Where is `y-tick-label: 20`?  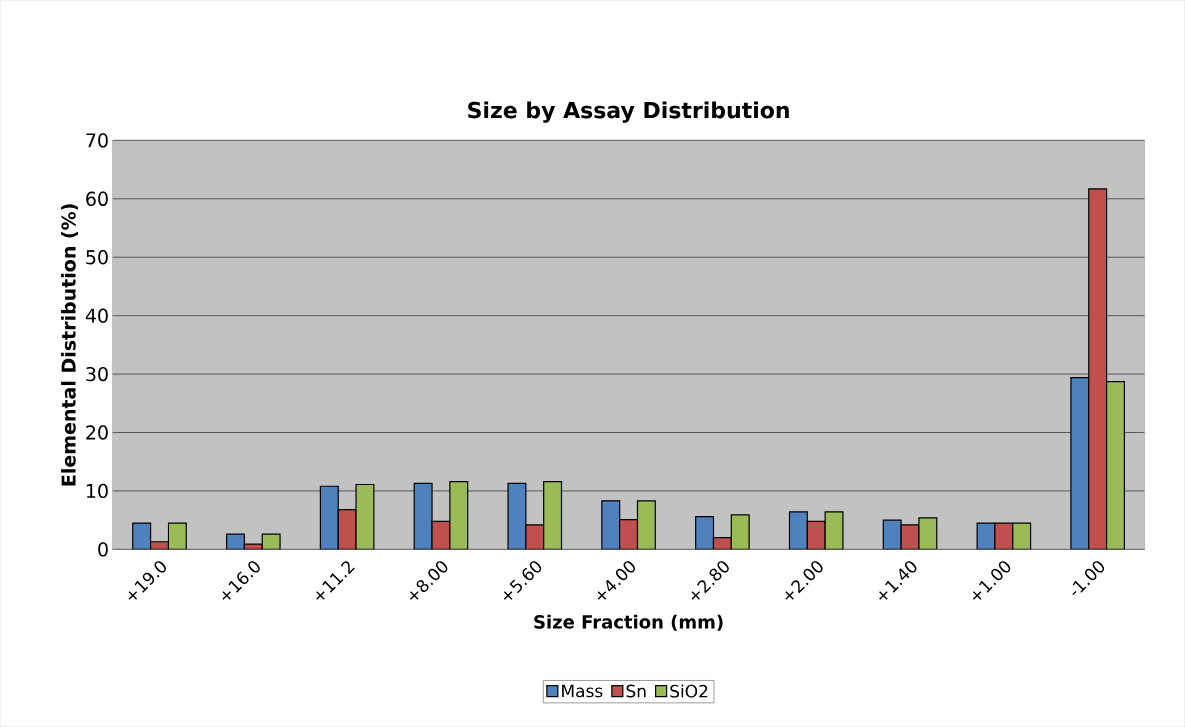 y-tick-label: 20 is located at coordinates (97, 432).